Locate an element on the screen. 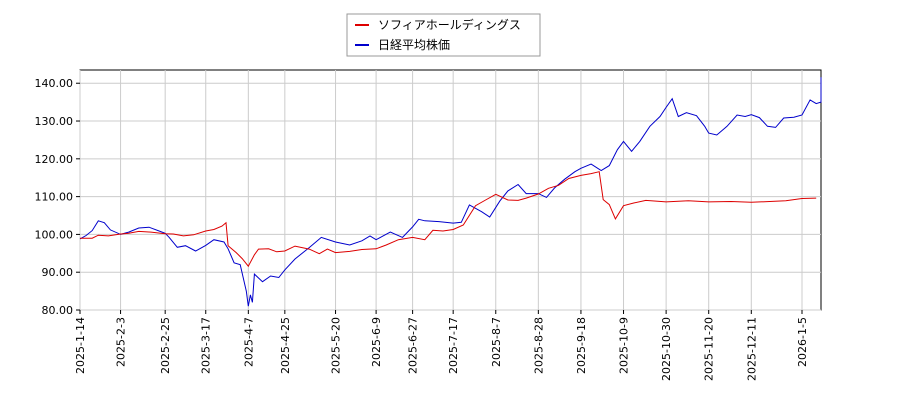 This screenshot has width=900, height=400. x-tick-label: 2025-3-17 is located at coordinates (206, 345).